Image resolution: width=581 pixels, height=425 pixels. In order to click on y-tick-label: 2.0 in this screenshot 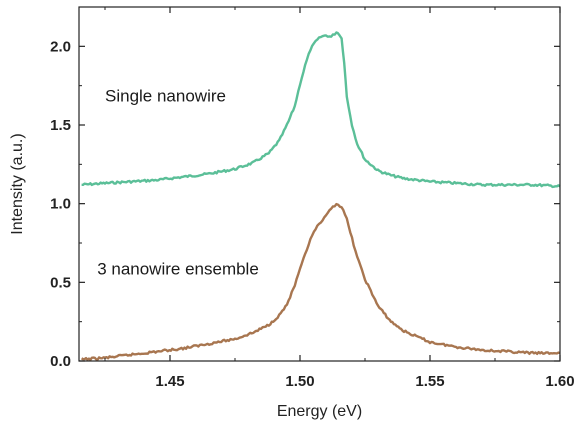, I will do `click(60, 46)`.